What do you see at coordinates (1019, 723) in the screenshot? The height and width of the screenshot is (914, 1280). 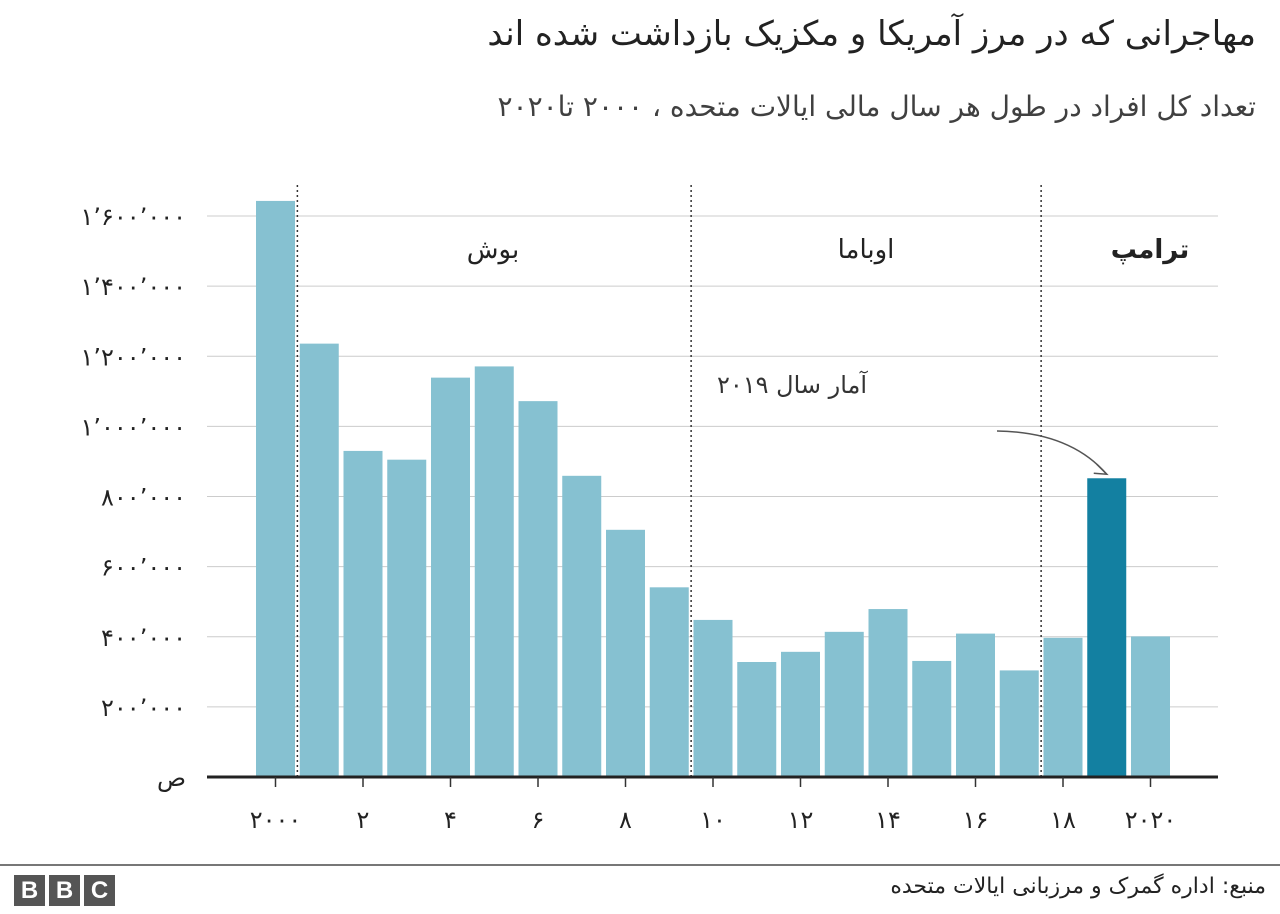 I see `bar-2017` at bounding box center [1019, 723].